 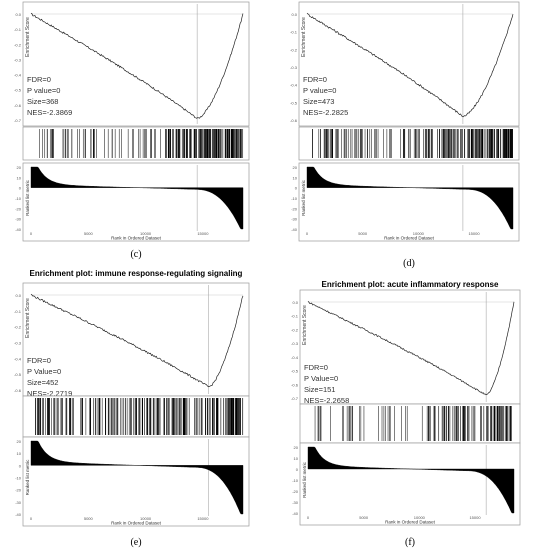 I want to click on stat-nes: NES=-2.3869, so click(x=49, y=112).